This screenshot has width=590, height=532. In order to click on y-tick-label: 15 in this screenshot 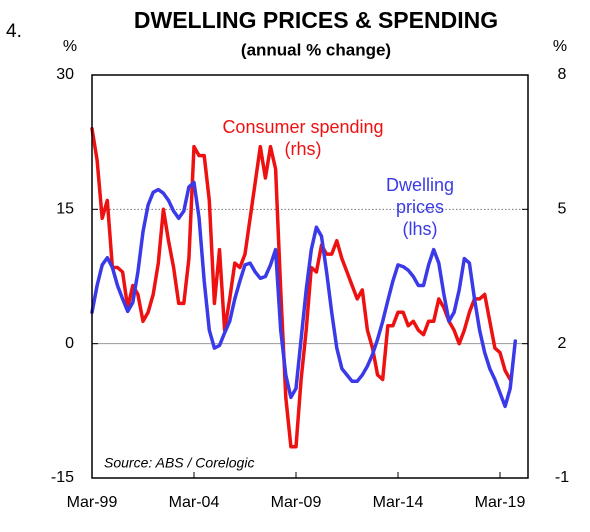, I will do `click(65, 209)`.